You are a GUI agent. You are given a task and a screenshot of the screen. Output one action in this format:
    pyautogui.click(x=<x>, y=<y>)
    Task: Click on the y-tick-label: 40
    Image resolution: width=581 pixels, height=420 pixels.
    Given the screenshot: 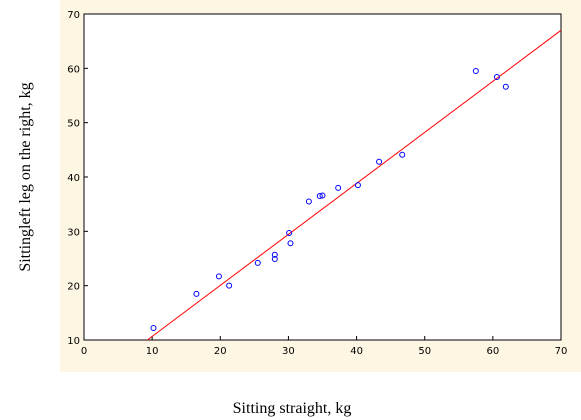 What is the action you would take?
    pyautogui.click(x=73, y=178)
    